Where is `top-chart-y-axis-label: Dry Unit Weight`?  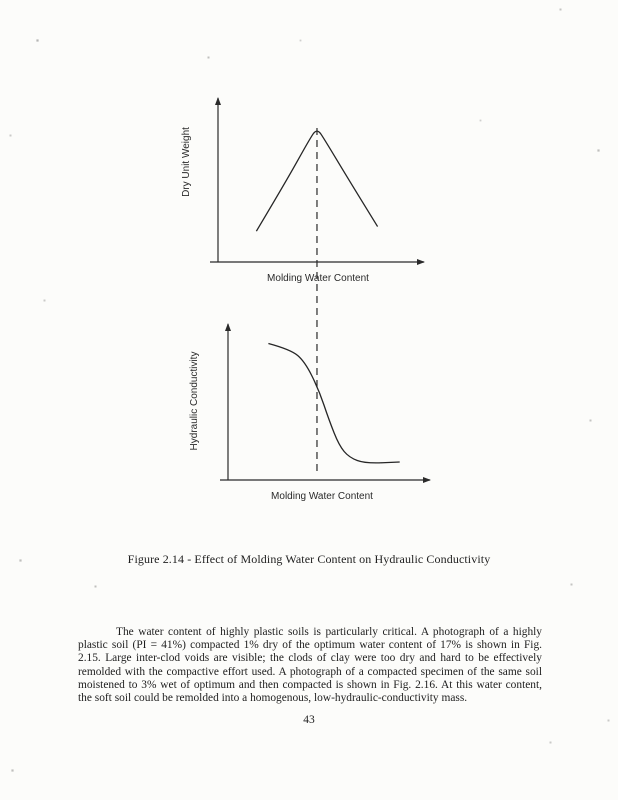
top-chart-y-axis-label: Dry Unit Weight is located at coordinates (186, 162).